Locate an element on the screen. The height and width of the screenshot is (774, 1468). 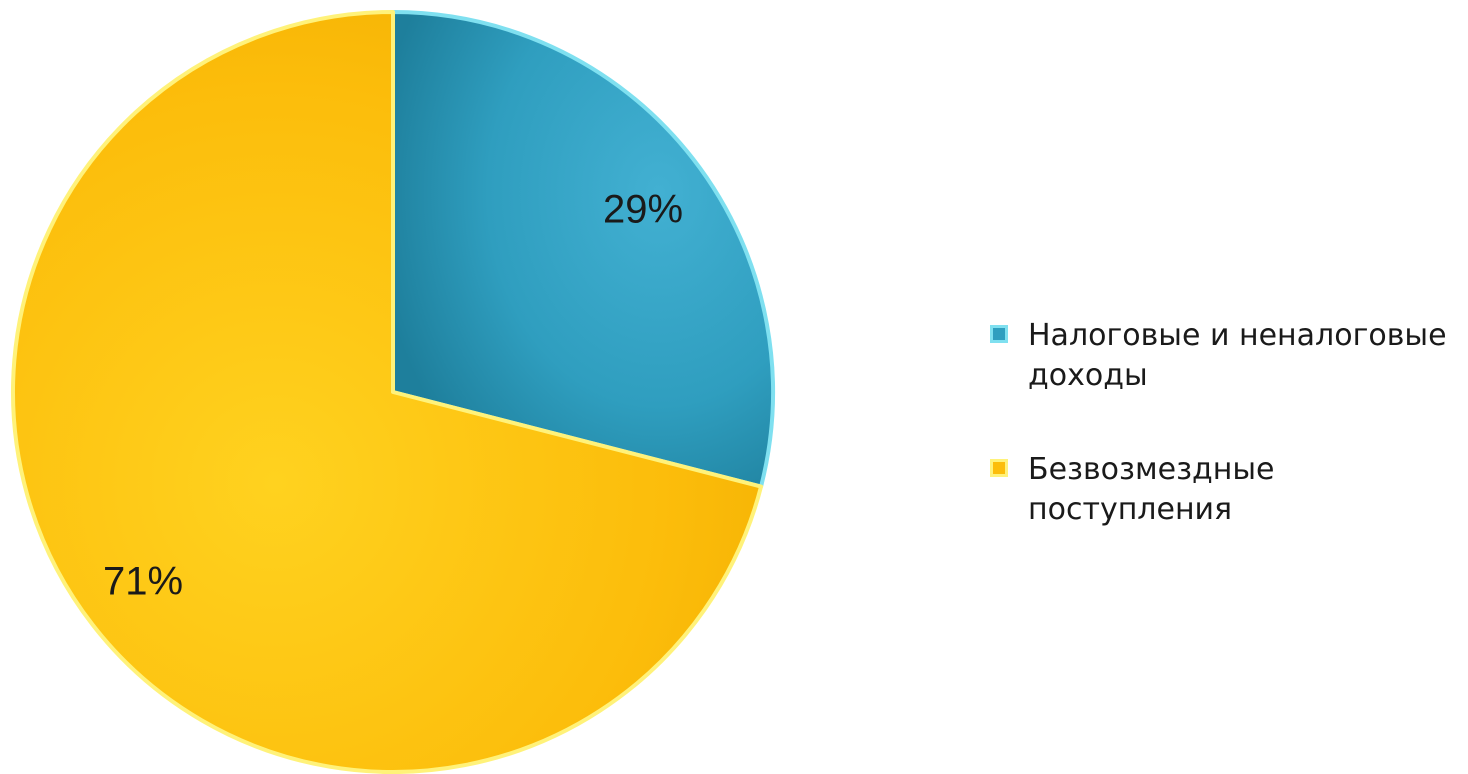
data-label-grants: 71% is located at coordinates (143, 582).